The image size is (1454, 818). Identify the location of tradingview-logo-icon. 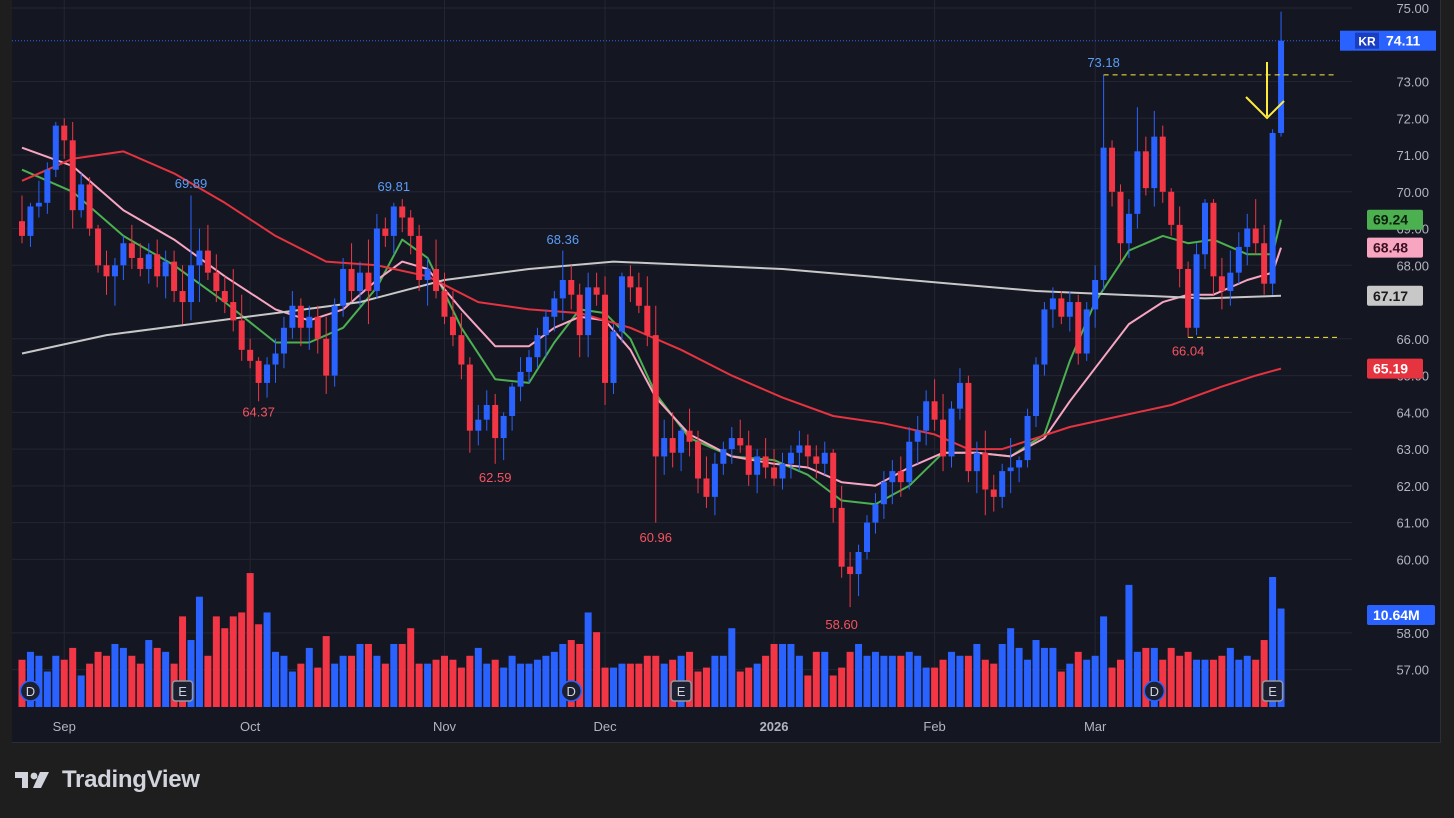
(34, 780).